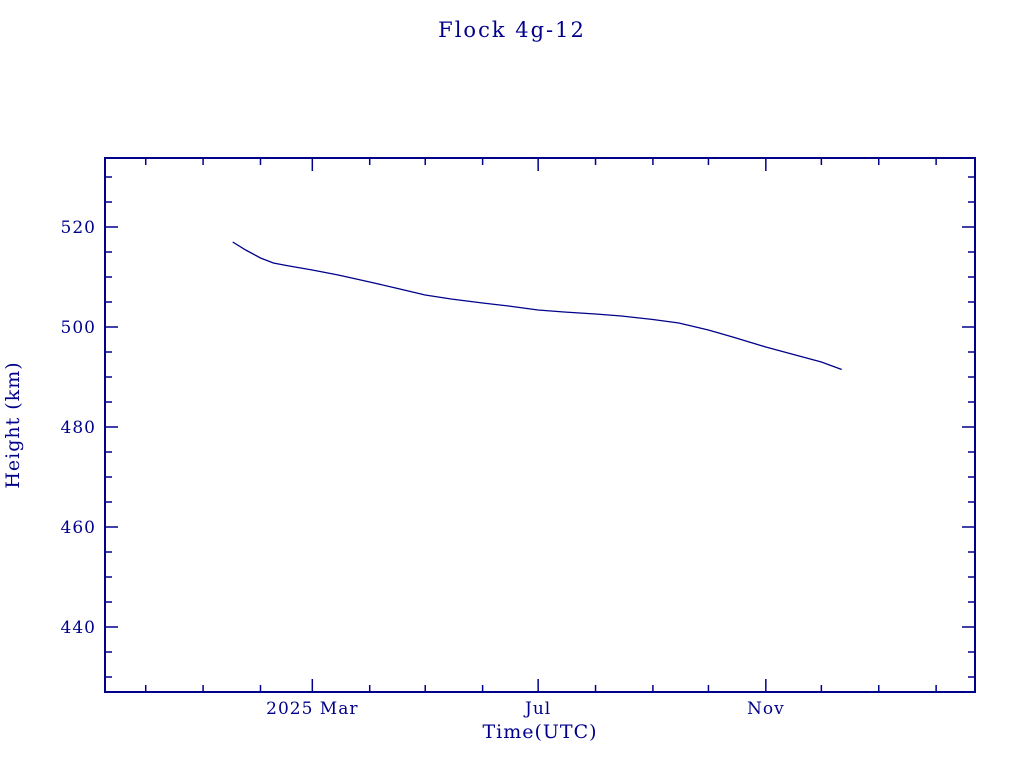 The image size is (1024, 768). What do you see at coordinates (312, 709) in the screenshot?
I see `x-tick-label: 2025 Mar` at bounding box center [312, 709].